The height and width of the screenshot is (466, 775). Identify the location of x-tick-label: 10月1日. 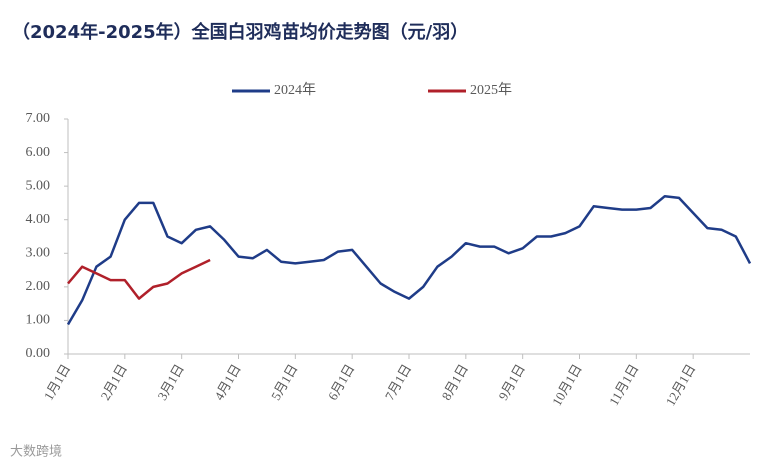
(567, 384).